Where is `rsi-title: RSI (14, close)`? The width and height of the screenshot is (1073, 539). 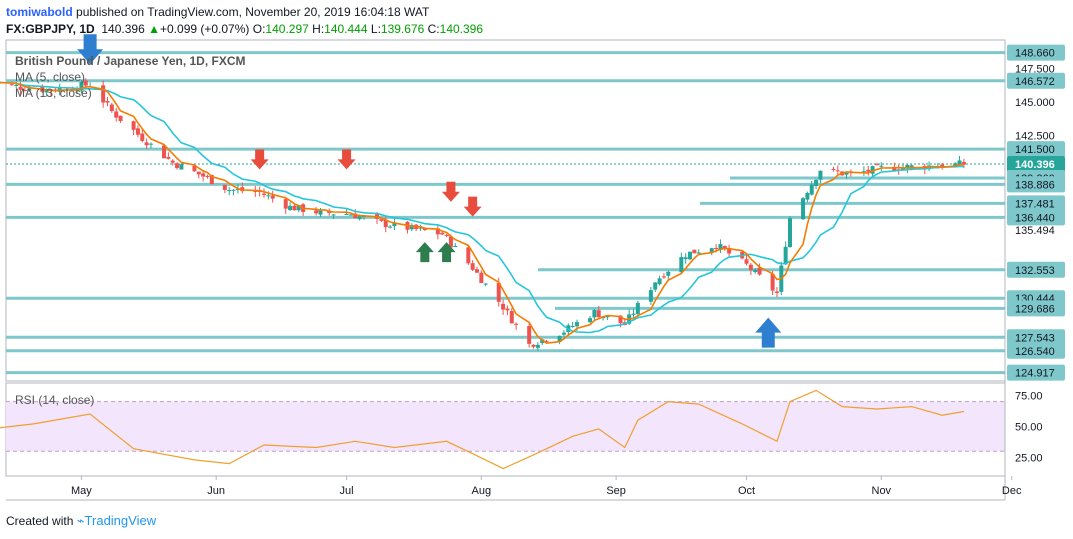 rsi-title: RSI (14, close) is located at coordinates (54, 400).